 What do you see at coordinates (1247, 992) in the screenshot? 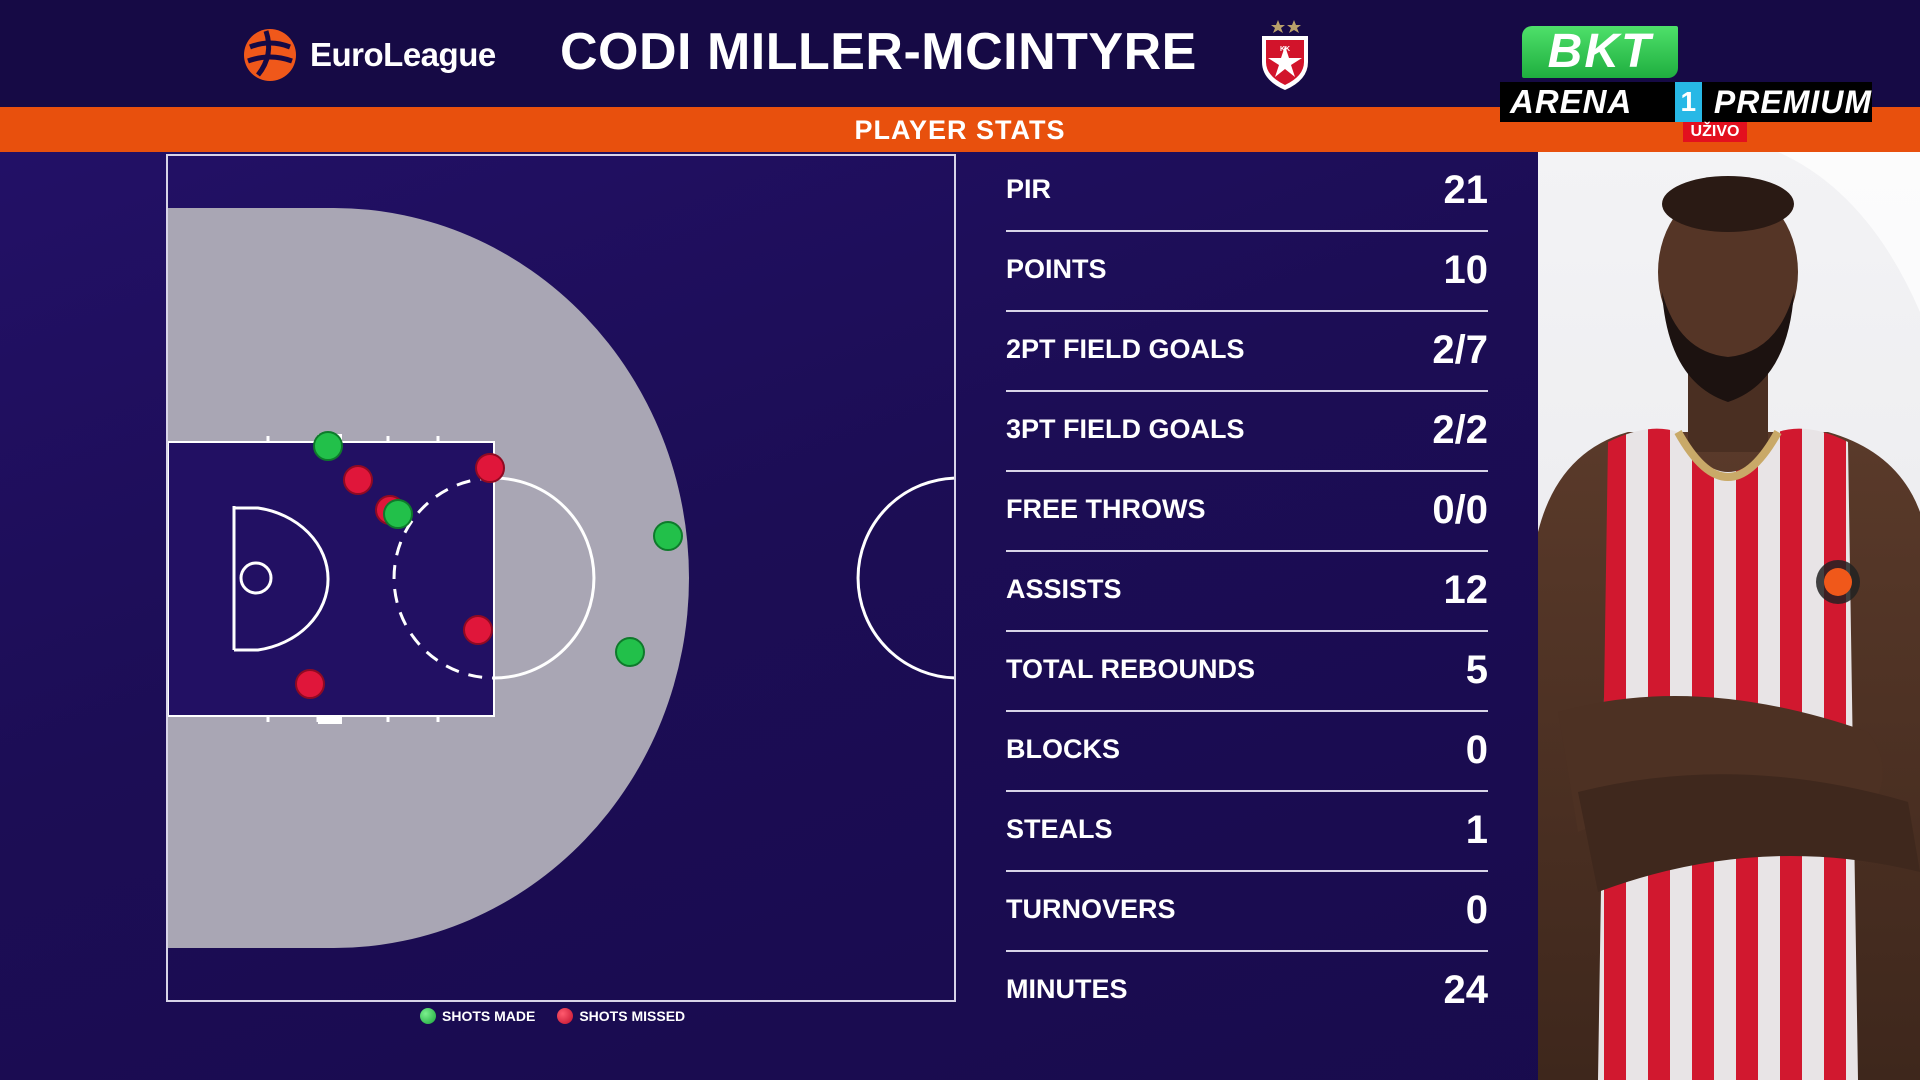
I see `stat-row: MINUTES 24` at bounding box center [1247, 992].